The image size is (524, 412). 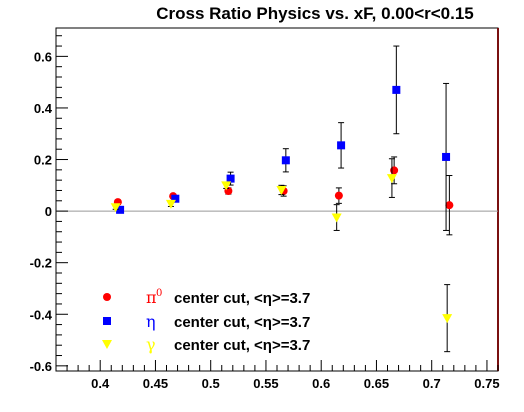 I want to click on legend-symbol: π, so click(x=151, y=297).